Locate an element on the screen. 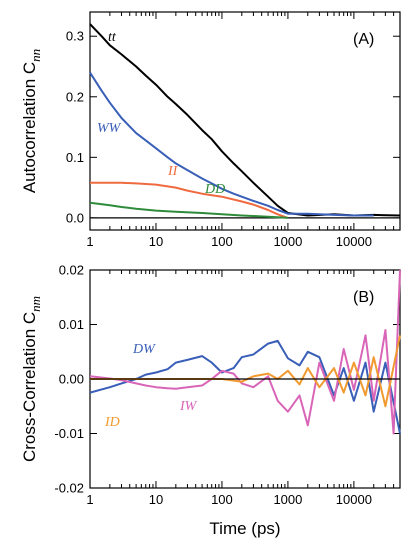 The height and width of the screenshot is (550, 403). panel-a-label: (A) is located at coordinates (363, 39).